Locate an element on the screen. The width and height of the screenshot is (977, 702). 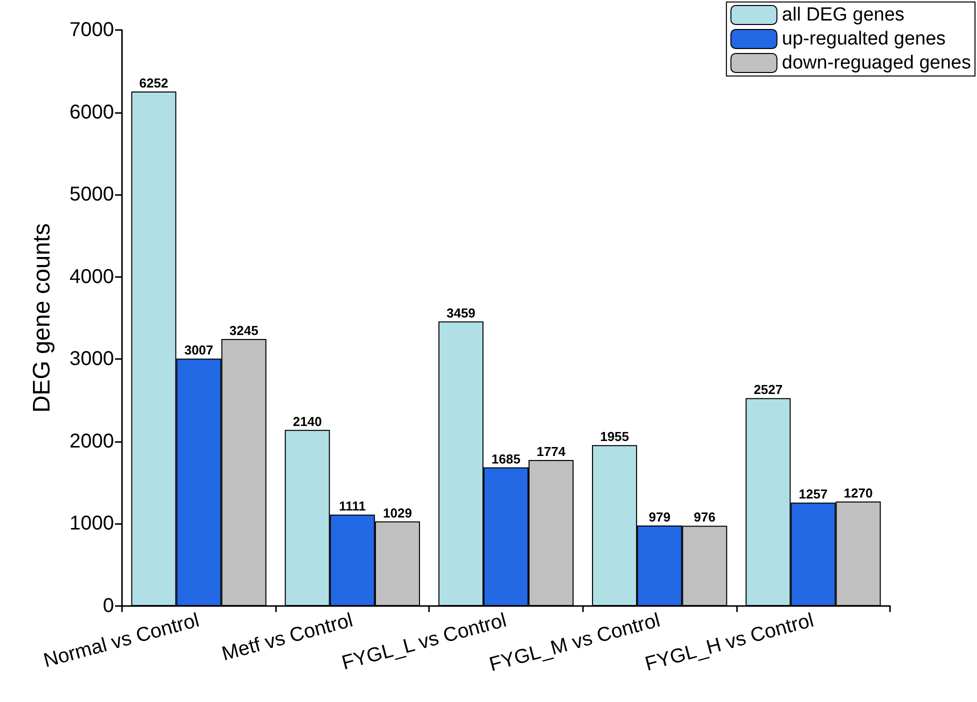
y-tick-label: 1000 is located at coordinates (92, 523).